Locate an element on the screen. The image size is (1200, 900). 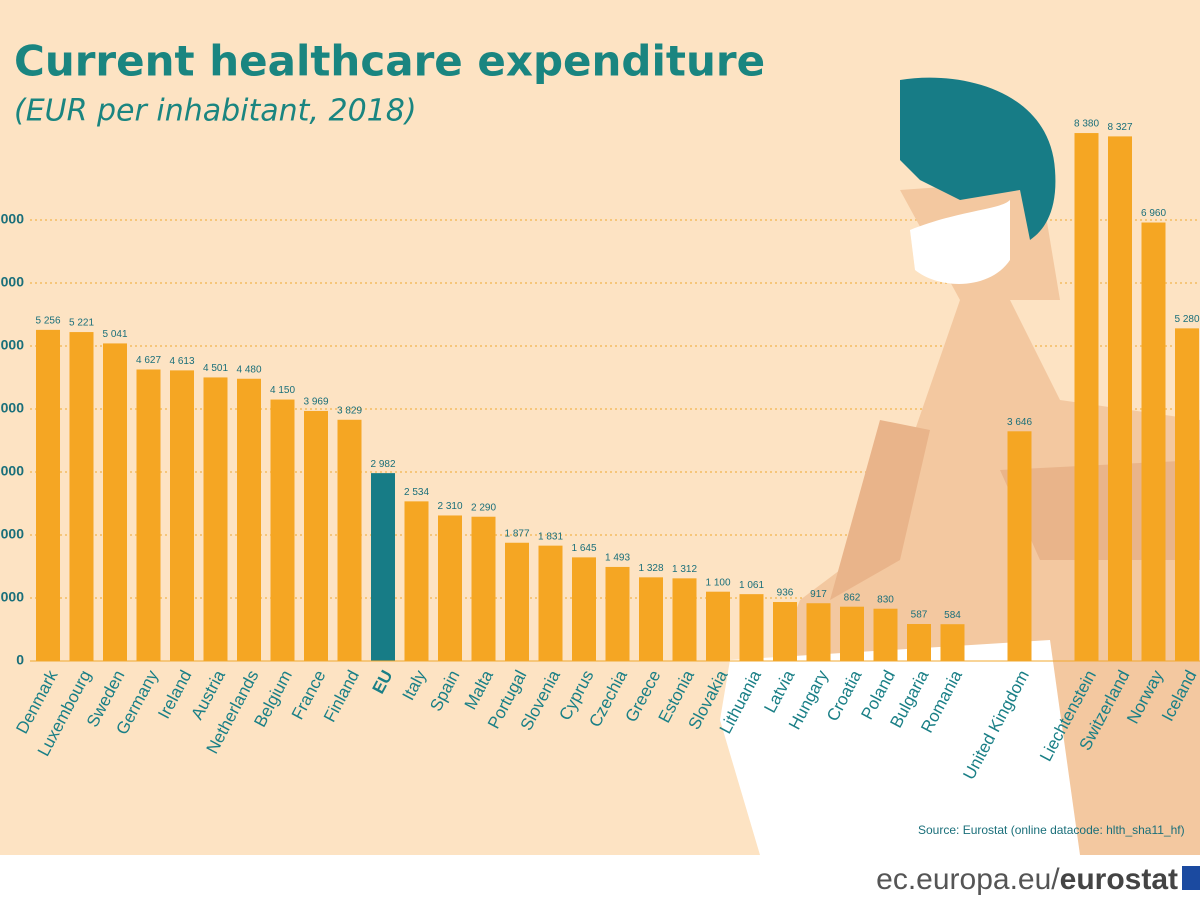
footer-brand: eurostat is located at coordinates (1119, 879).